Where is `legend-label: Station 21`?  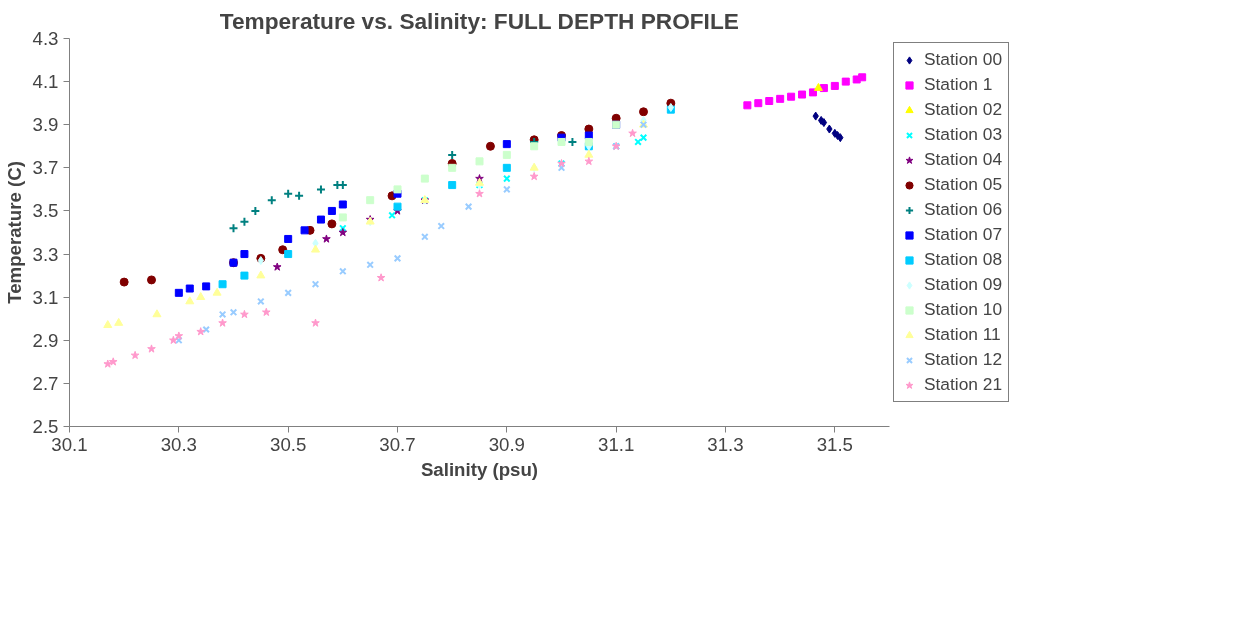 legend-label: Station 21 is located at coordinates (963, 384).